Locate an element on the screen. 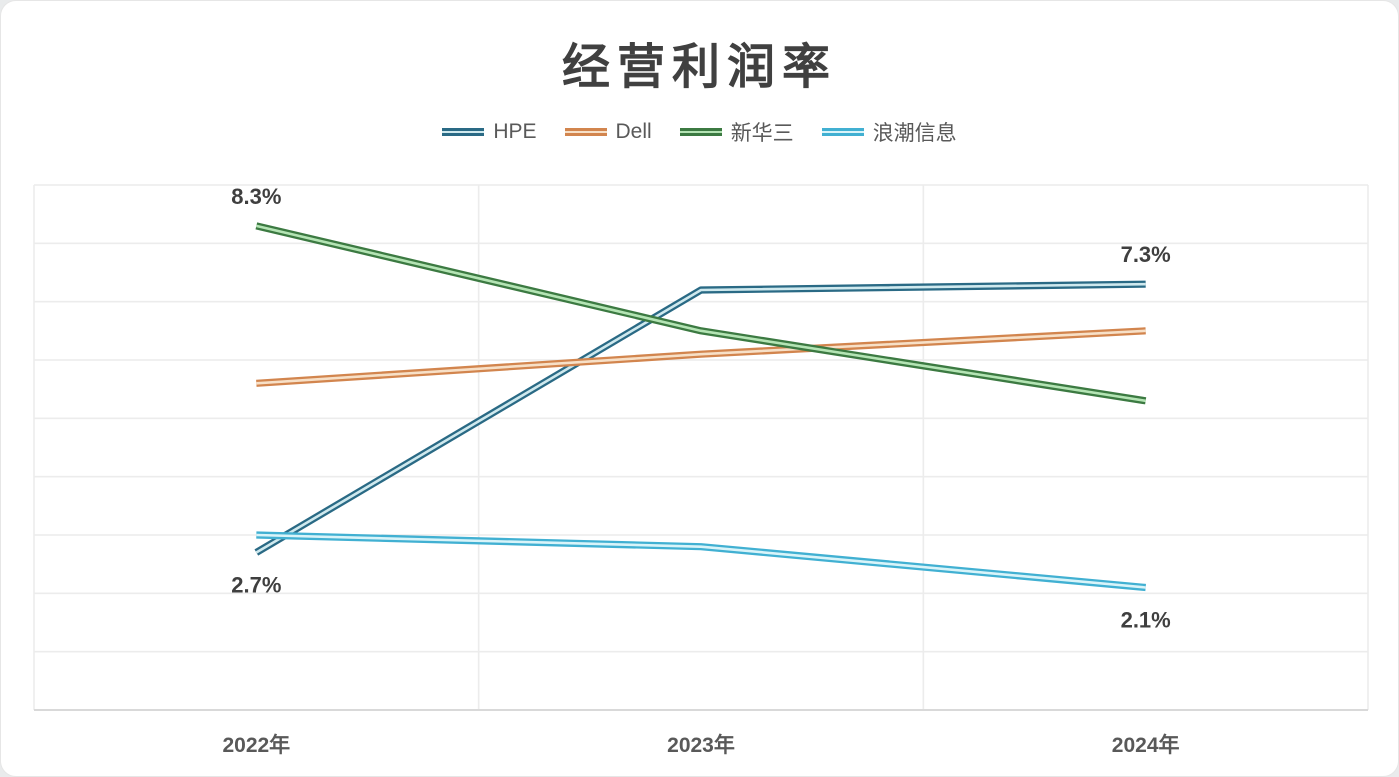 The height and width of the screenshot is (777, 1399). data-label-0: 8.3% is located at coordinates (256, 196).